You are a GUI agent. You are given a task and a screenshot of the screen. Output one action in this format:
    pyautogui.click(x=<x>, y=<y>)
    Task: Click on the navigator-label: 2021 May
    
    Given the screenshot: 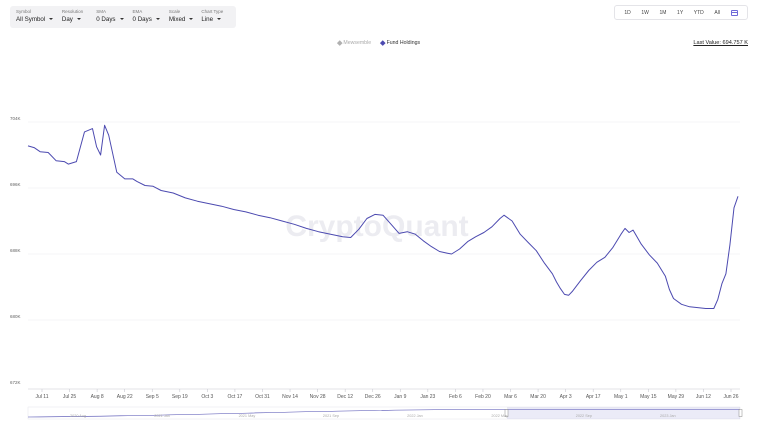 What is the action you would take?
    pyautogui.click(x=247, y=416)
    